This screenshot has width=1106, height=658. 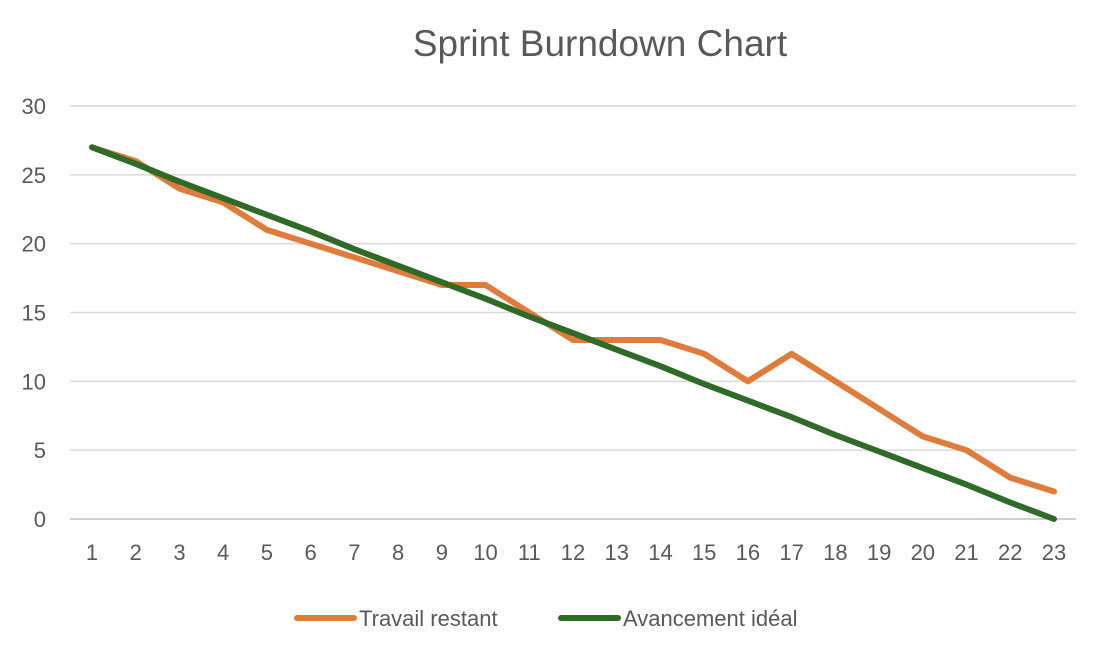 I want to click on x-tick-label: 17, so click(x=791, y=552).